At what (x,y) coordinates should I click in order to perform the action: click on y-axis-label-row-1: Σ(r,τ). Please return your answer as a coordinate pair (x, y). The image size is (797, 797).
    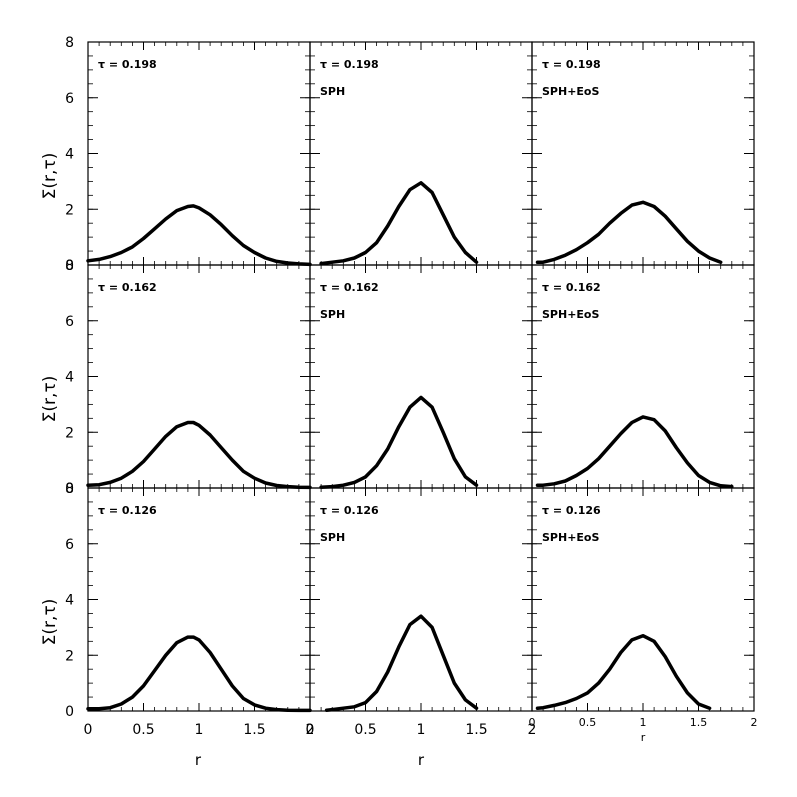
    Looking at the image, I should click on (50, 176).